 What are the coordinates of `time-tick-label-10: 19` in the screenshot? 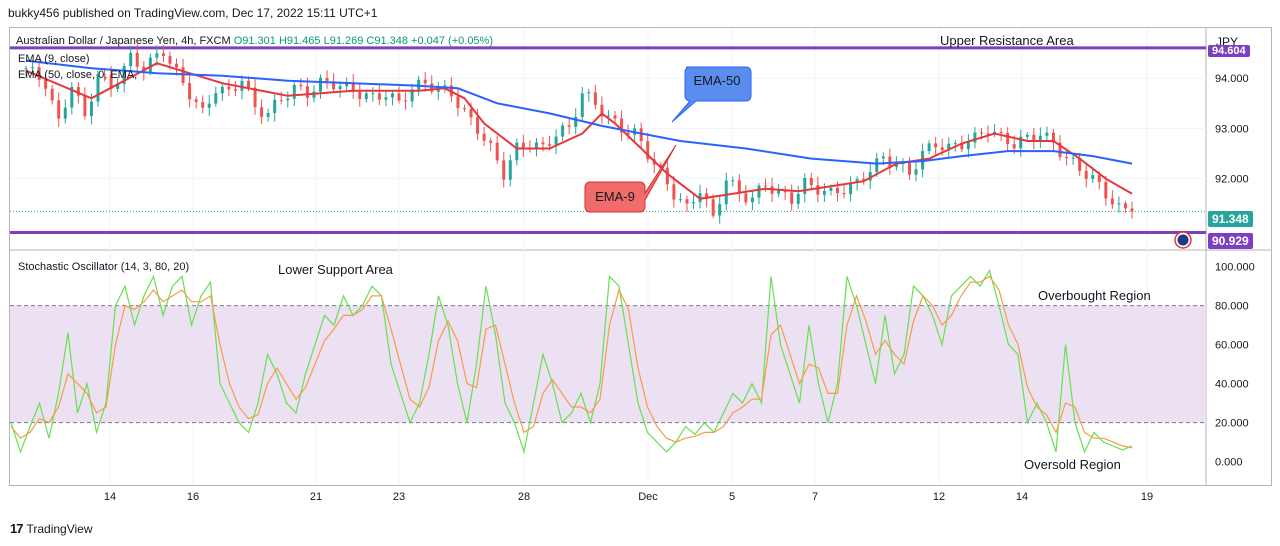 It's located at (1147, 497).